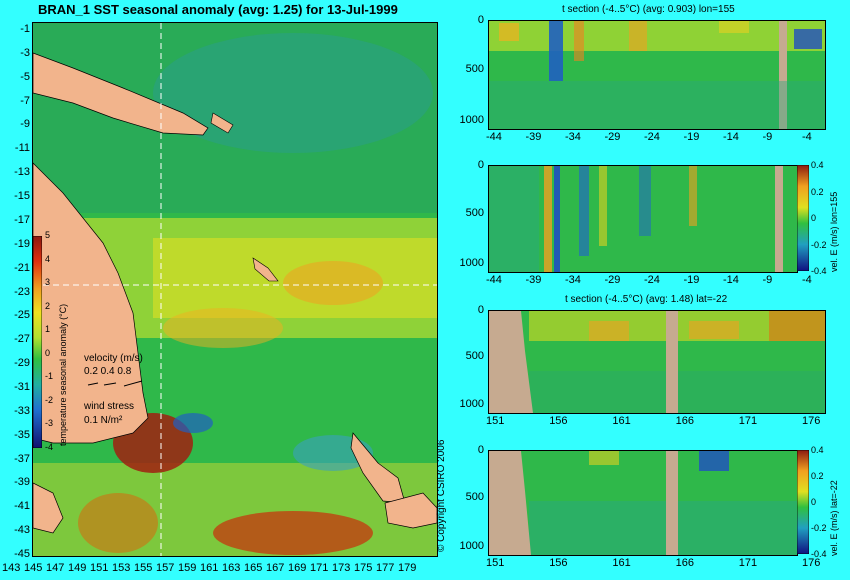 Image resolution: width=850 pixels, height=580 pixels. I want to click on section-x-tick: -24, so click(652, 137).